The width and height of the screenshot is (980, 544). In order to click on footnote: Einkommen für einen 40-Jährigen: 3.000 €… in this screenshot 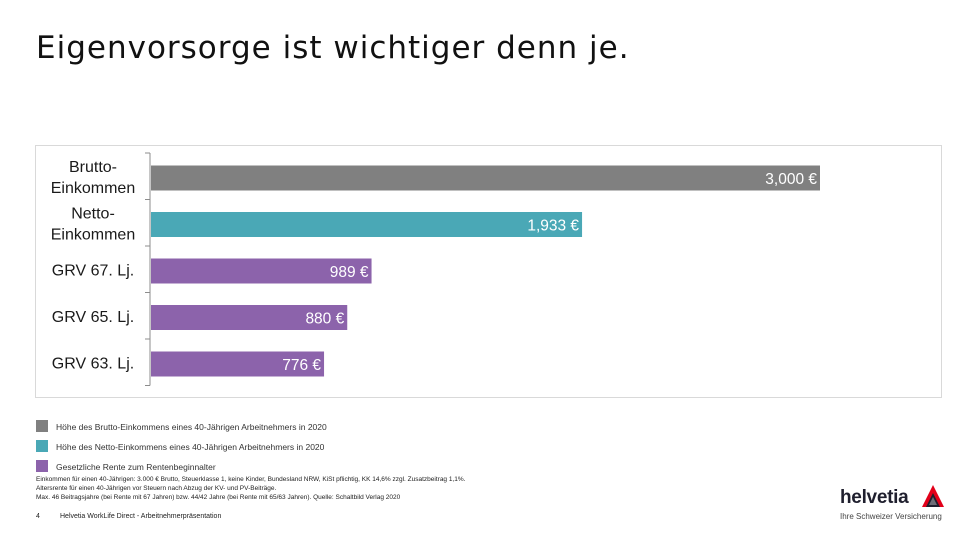, I will do `click(250, 488)`.